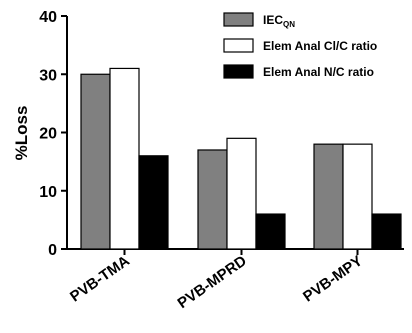 This screenshot has width=412, height=333. Describe the element at coordinates (48, 134) in the screenshot. I see `y-tick-label: 20` at that location.